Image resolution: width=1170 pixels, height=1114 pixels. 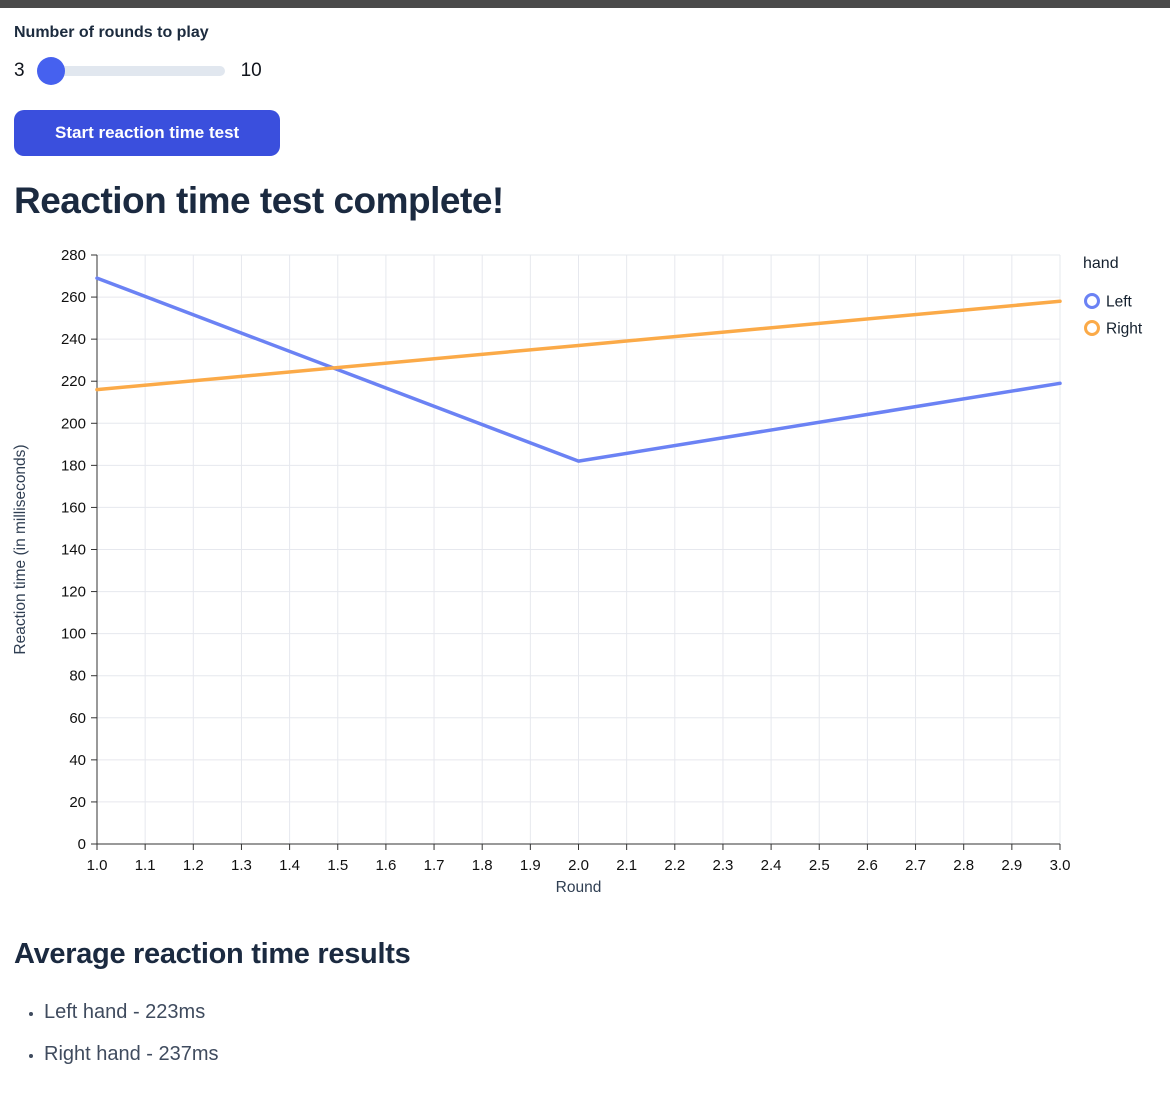 I want to click on svg-text: 3.0, so click(x=1060, y=865).